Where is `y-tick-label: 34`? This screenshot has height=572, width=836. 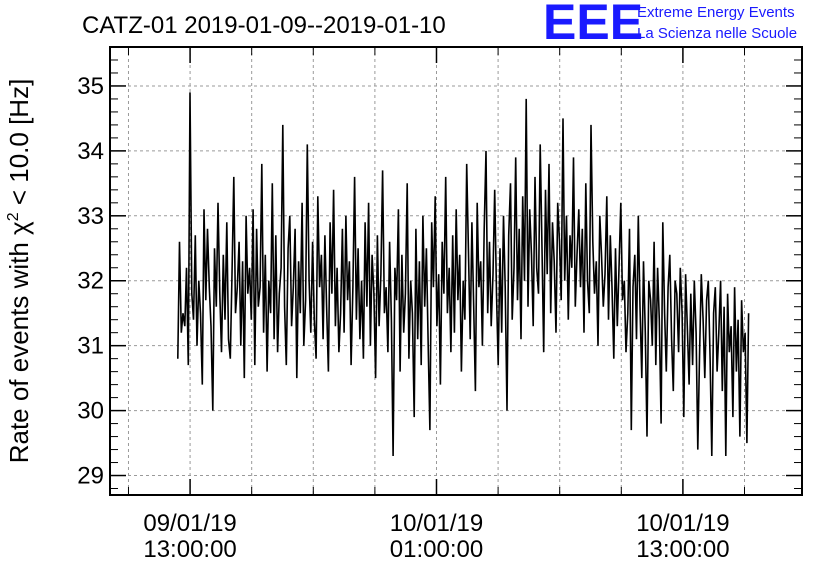 y-tick-label: 34 is located at coordinates (90, 151).